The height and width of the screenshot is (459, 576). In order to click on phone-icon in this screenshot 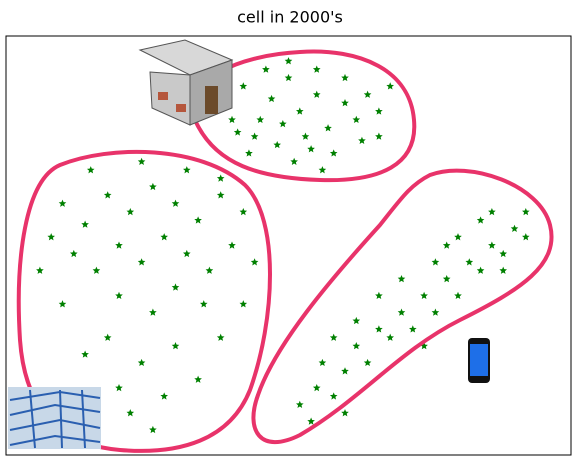, I will do `click(479, 360)`.